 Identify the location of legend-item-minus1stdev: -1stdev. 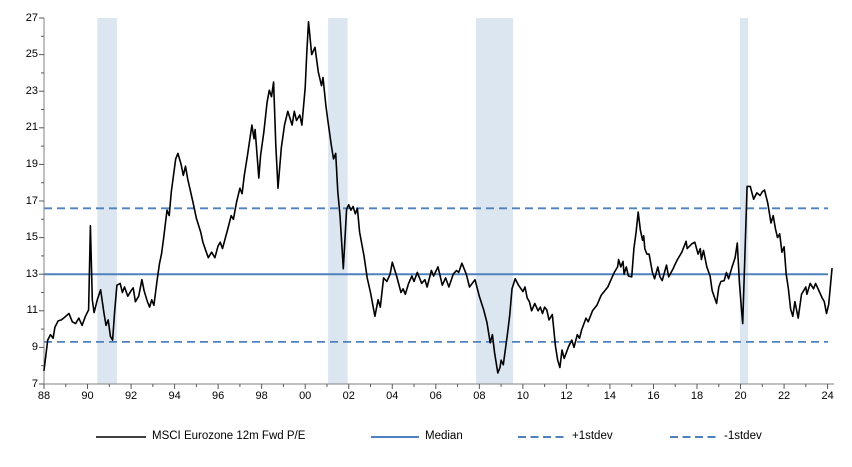
(716, 436).